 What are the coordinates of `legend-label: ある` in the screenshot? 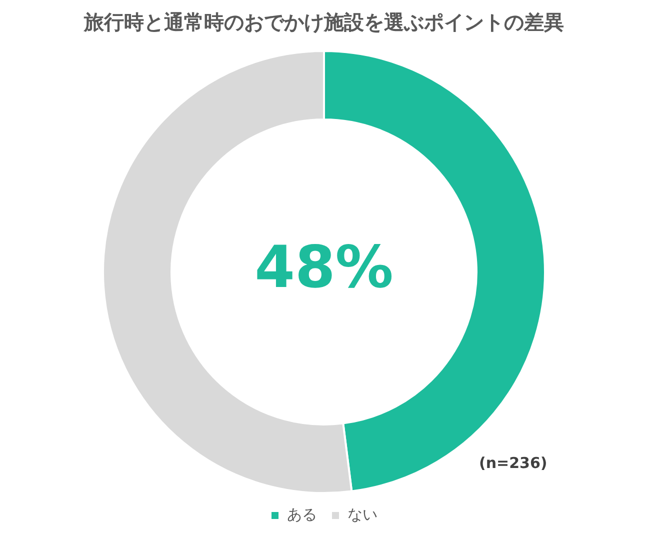 It's located at (302, 514).